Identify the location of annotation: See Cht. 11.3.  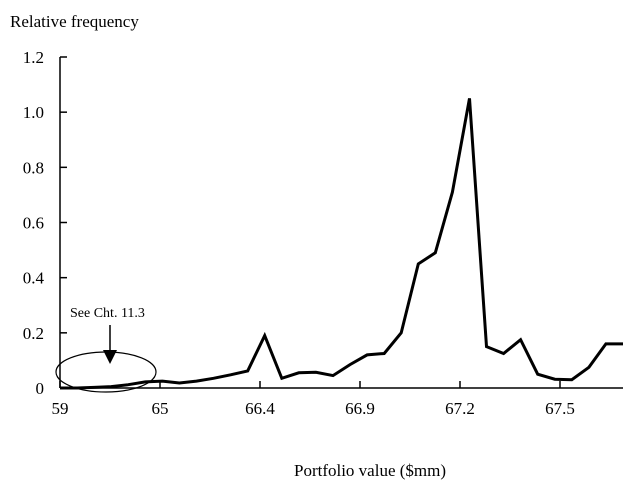
(106, 349).